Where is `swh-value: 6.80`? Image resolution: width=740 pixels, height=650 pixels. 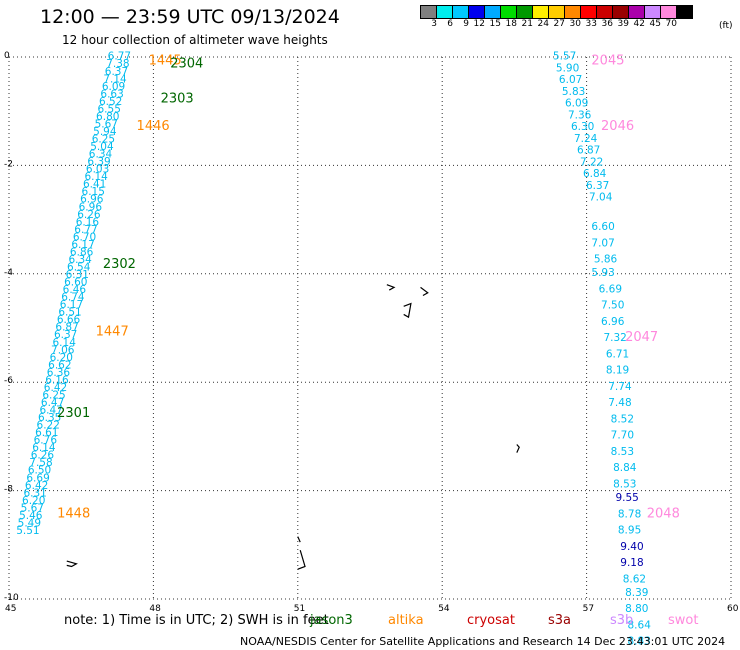
swh-value: 6.80 is located at coordinates (107, 117).